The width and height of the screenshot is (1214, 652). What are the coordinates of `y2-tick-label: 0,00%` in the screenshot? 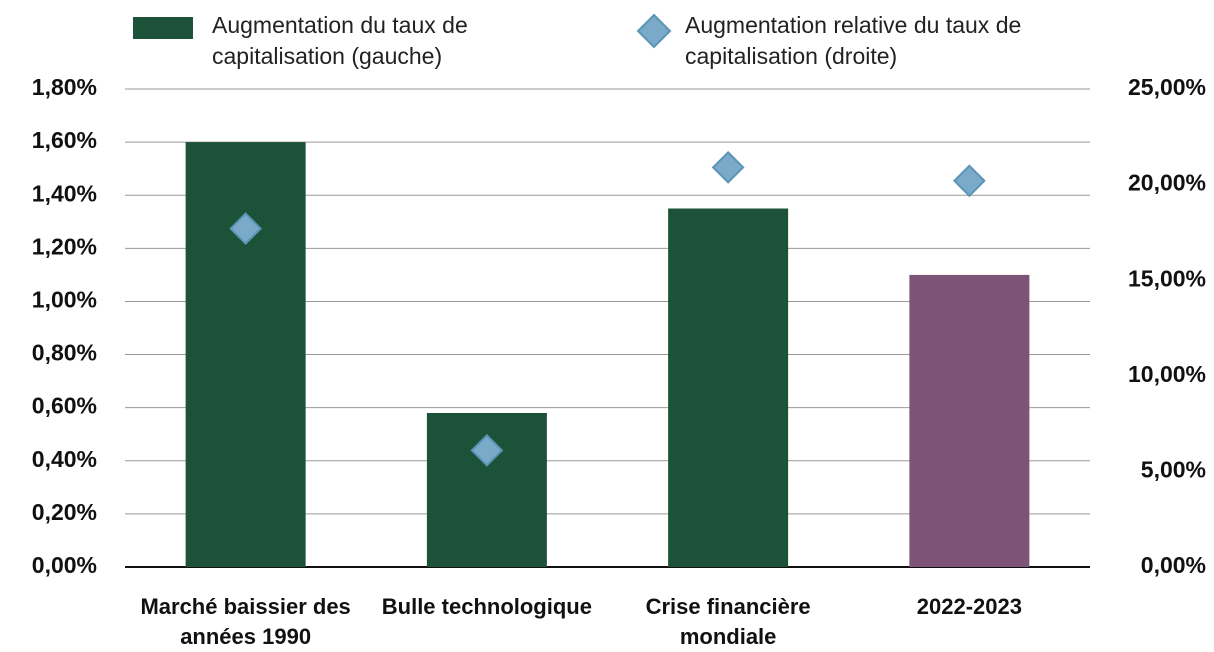 It's located at (1173, 565).